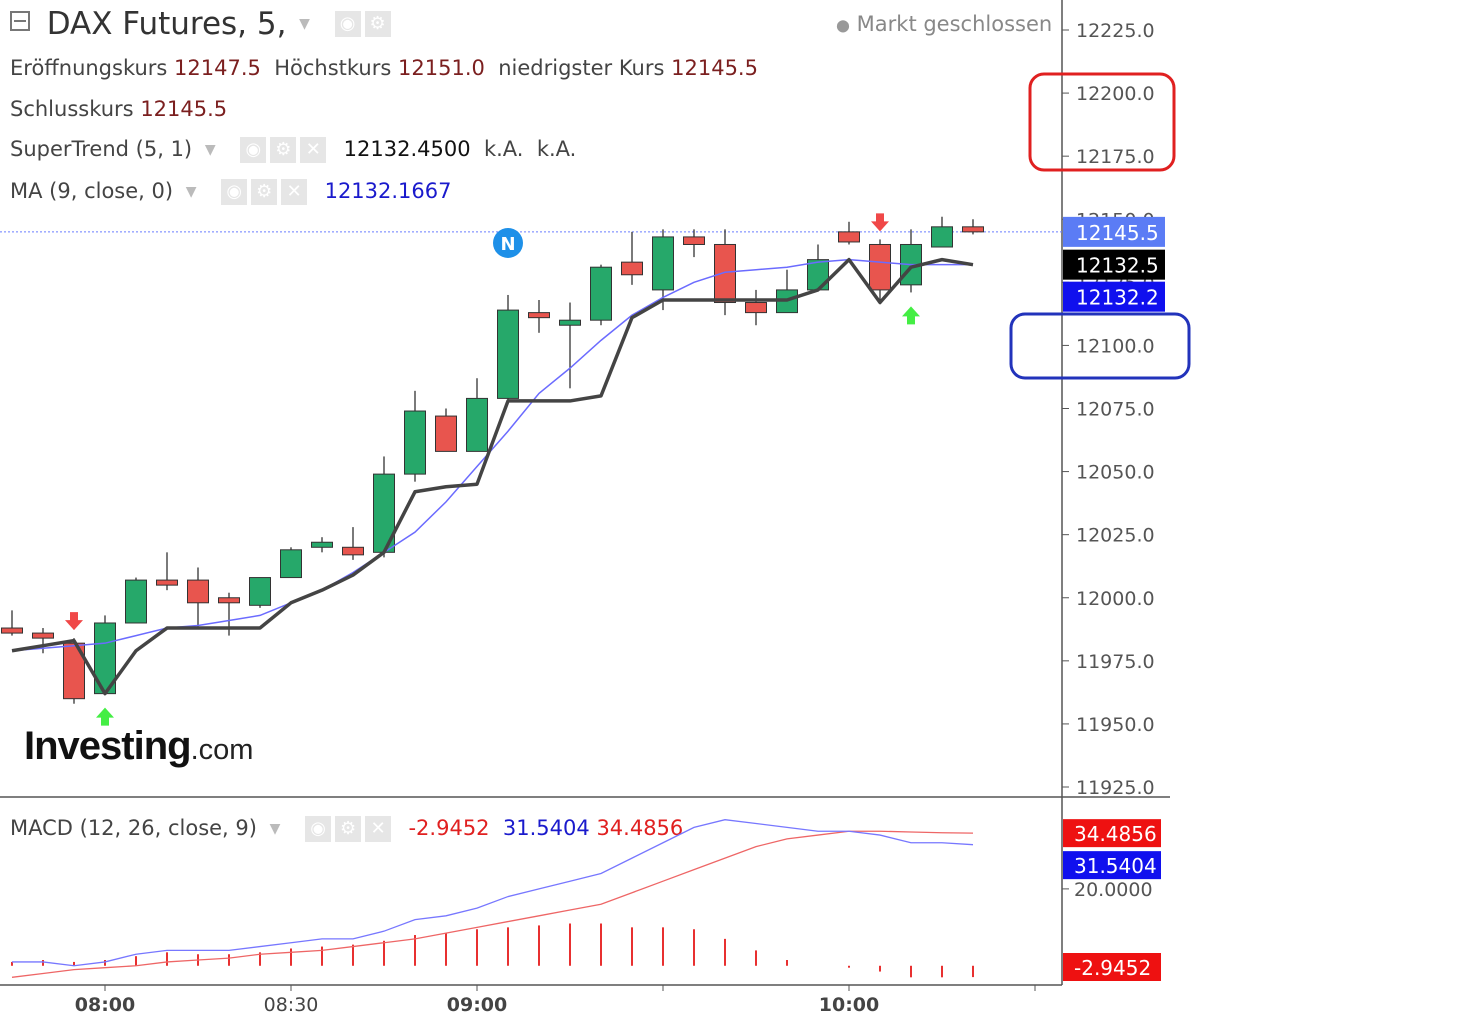 The width and height of the screenshot is (1458, 1018). I want to click on y-tick-label: 11975.0, so click(1115, 662).